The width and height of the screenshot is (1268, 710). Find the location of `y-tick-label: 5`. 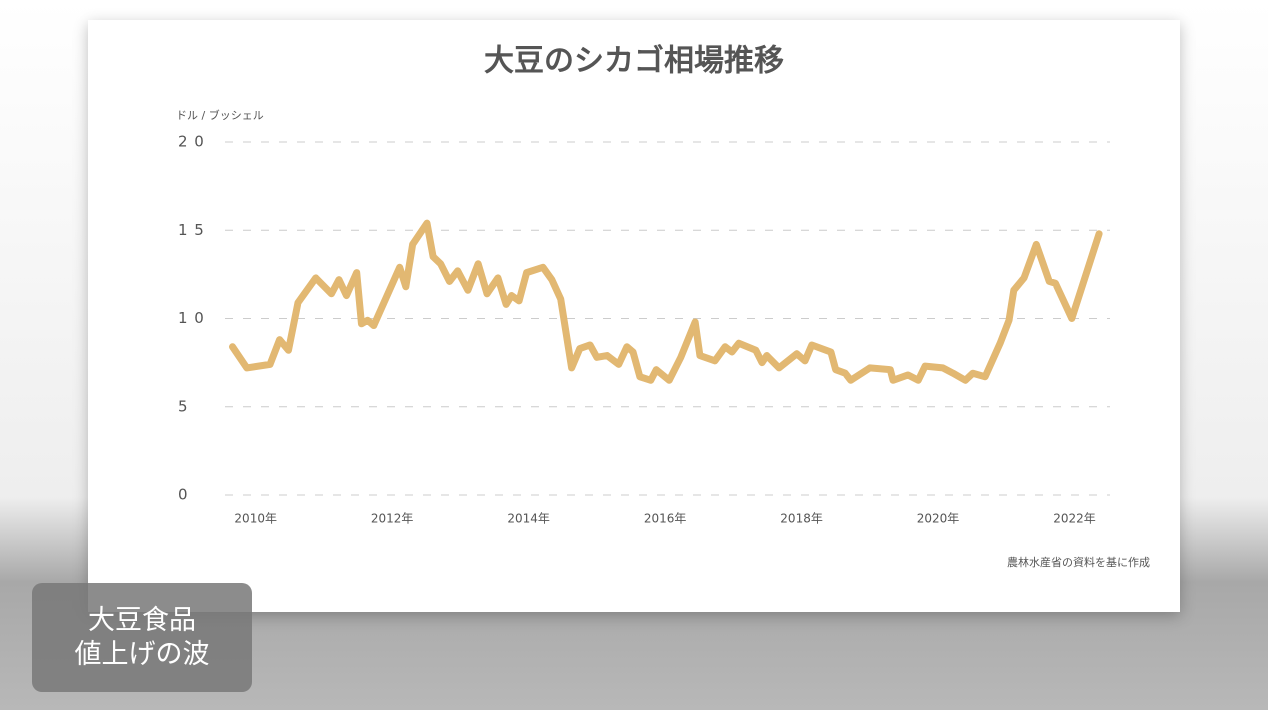

y-tick-label: 5 is located at coordinates (183, 406).